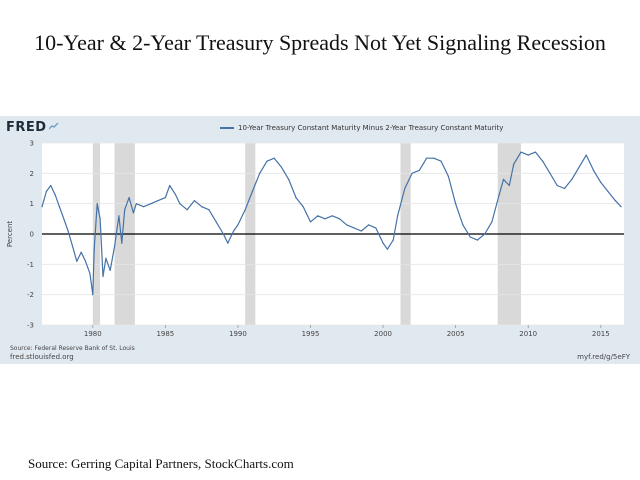 Image resolution: width=640 pixels, height=480 pixels. What do you see at coordinates (10, 234) in the screenshot?
I see `y-axis-label: Percent` at bounding box center [10, 234].